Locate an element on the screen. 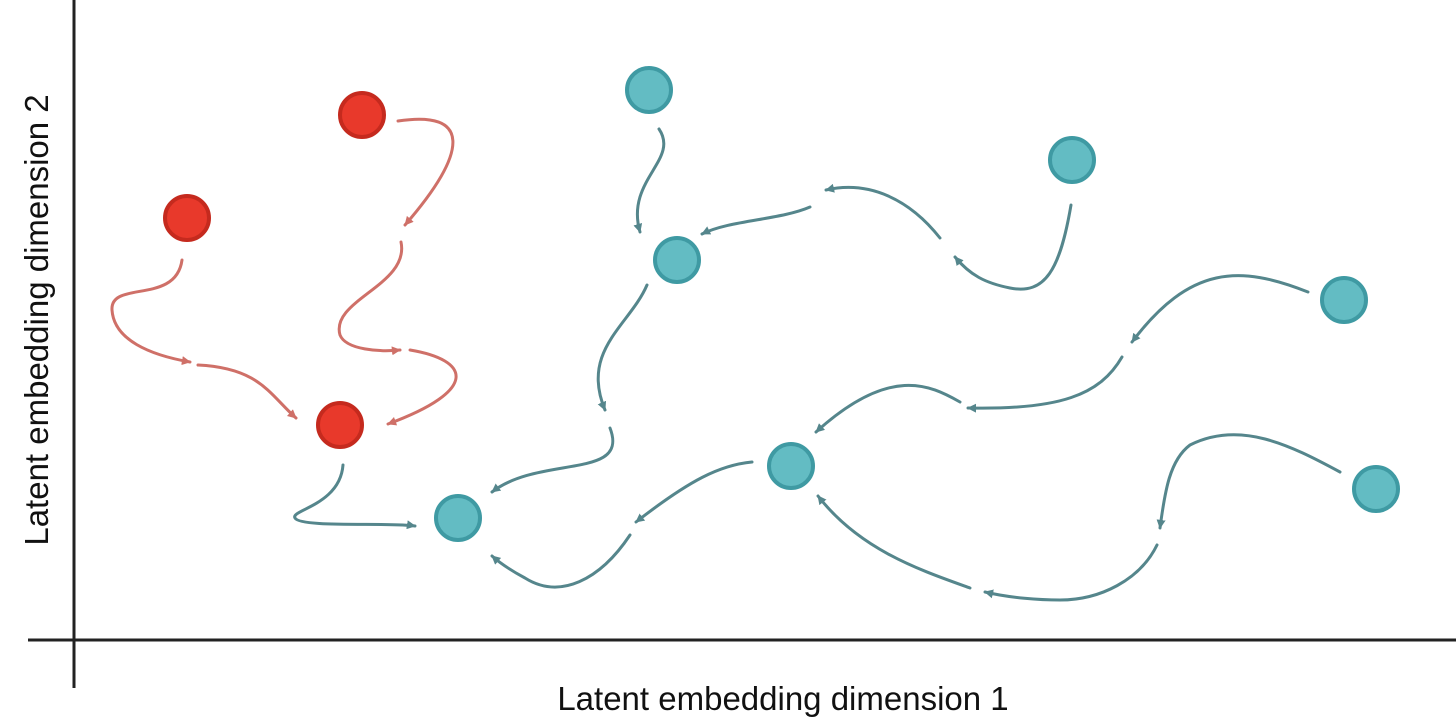 The image size is (1456, 718). red-arrows is located at coordinates (284, 271).